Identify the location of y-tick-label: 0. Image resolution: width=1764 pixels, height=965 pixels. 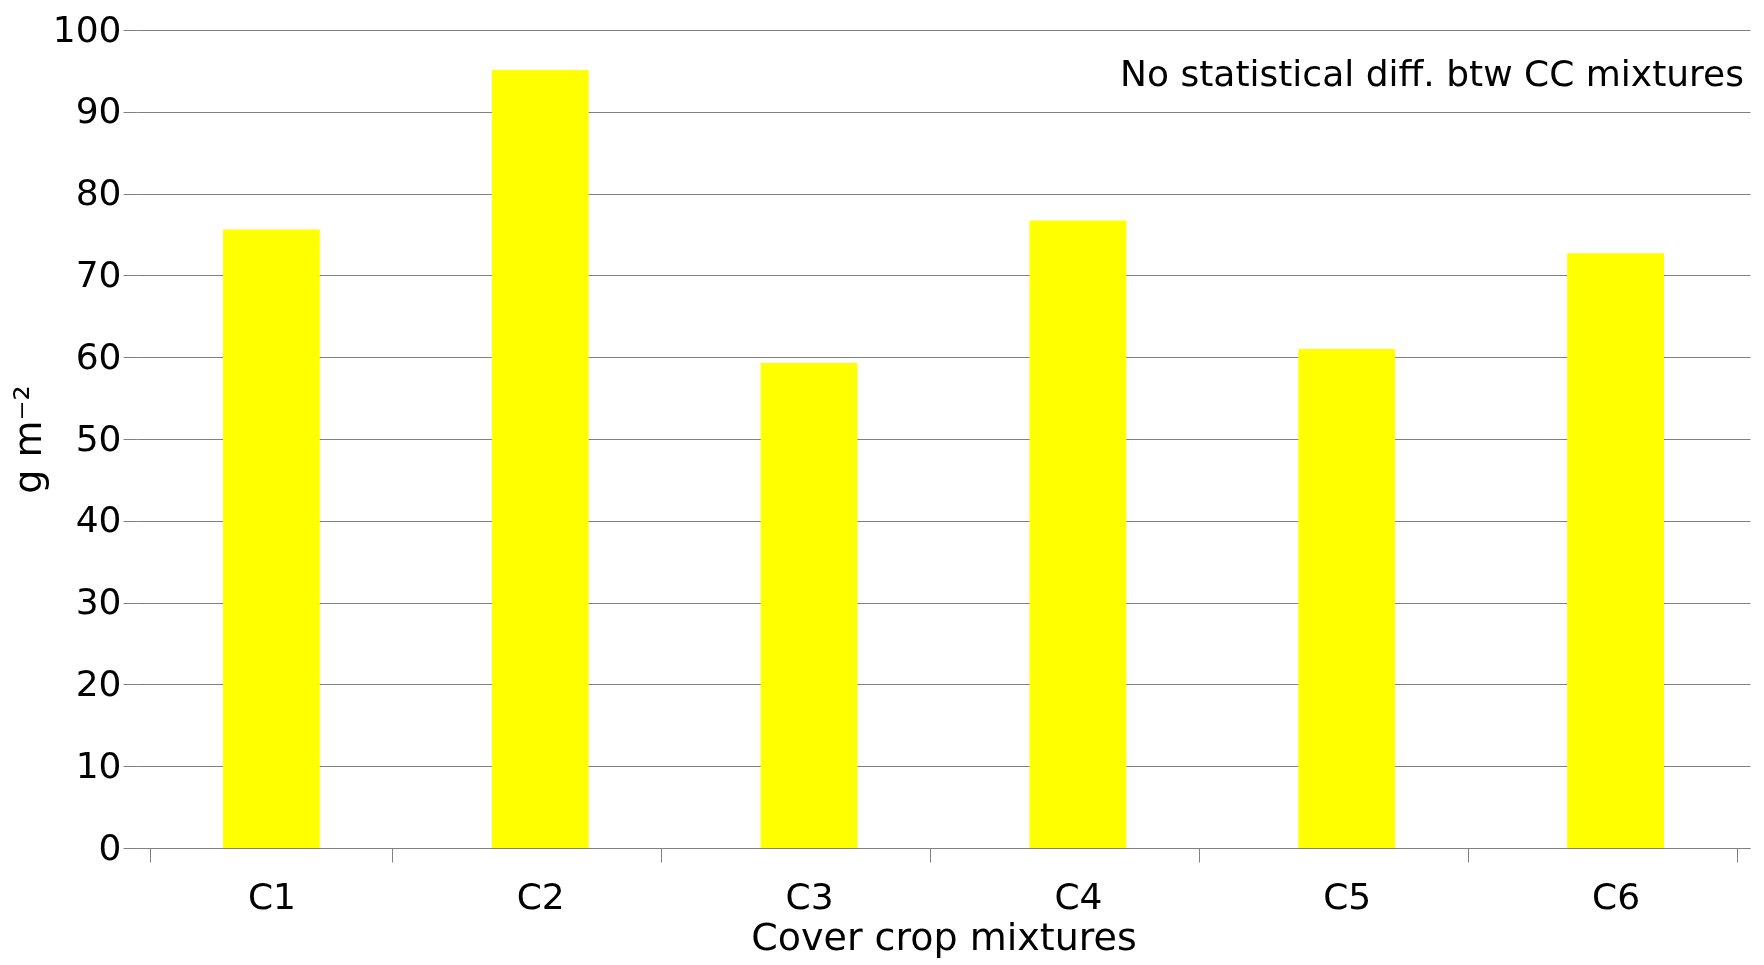
(110, 847).